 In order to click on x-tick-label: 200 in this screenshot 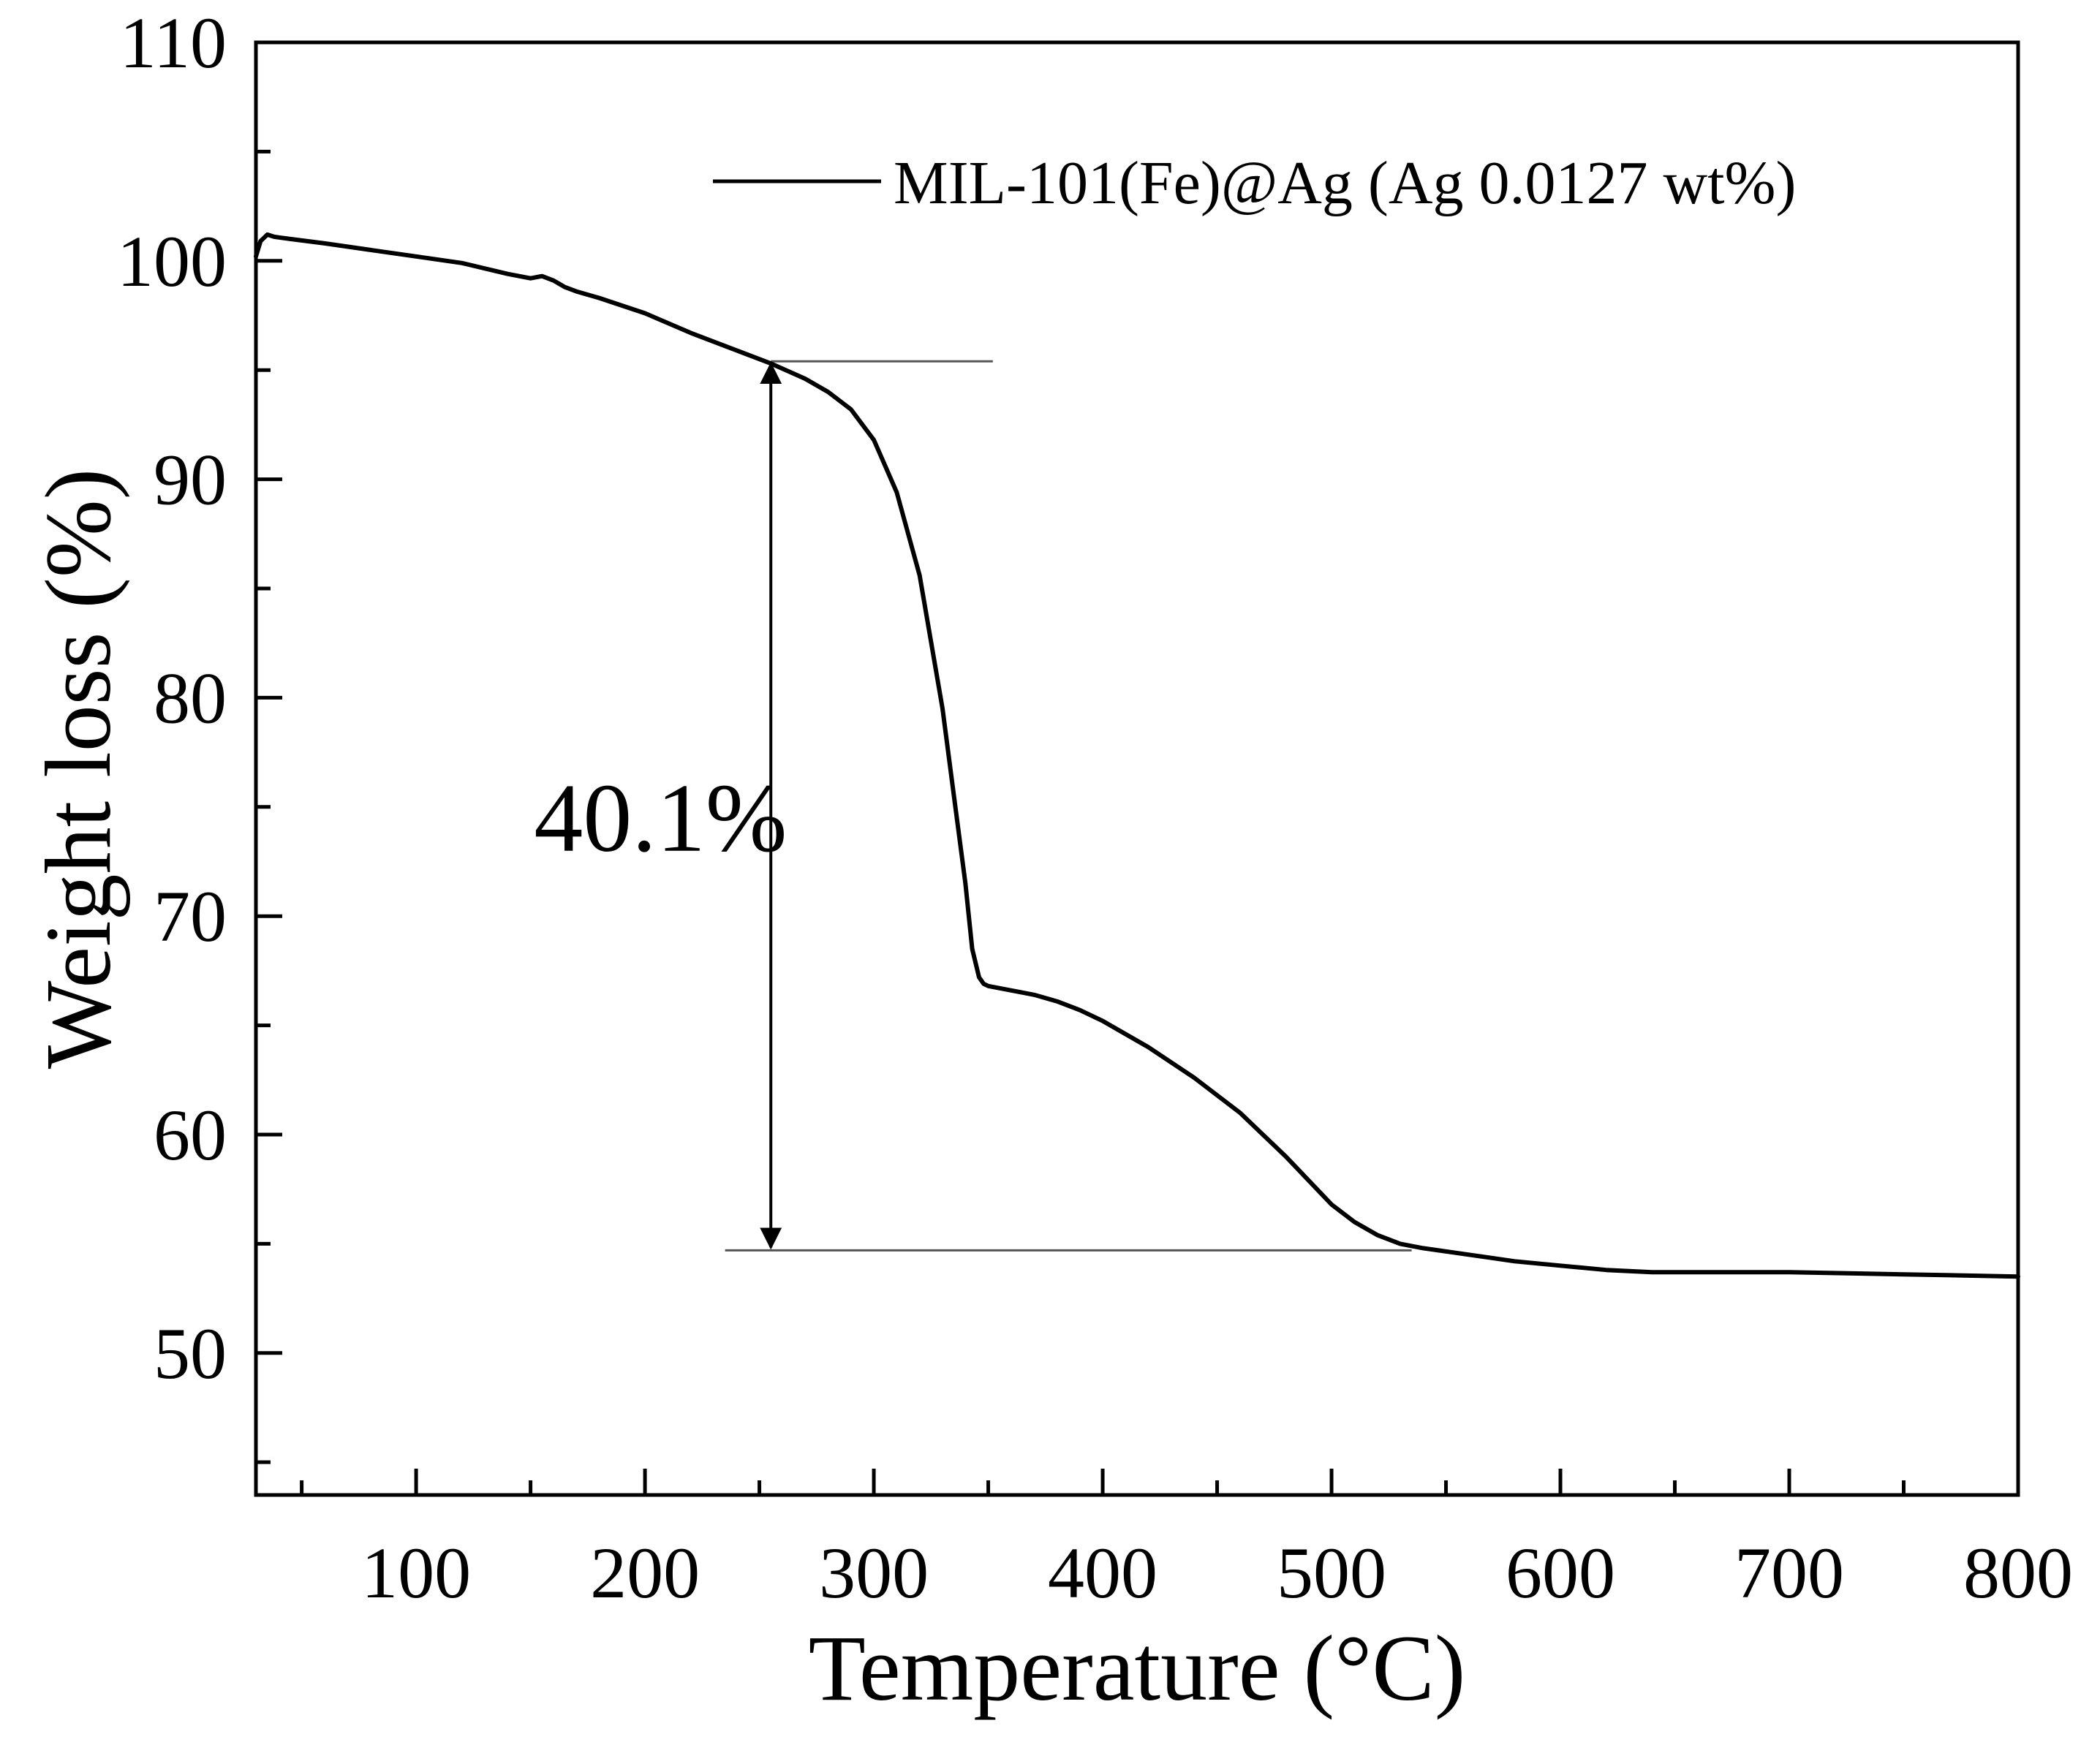, I will do `click(645, 1573)`.